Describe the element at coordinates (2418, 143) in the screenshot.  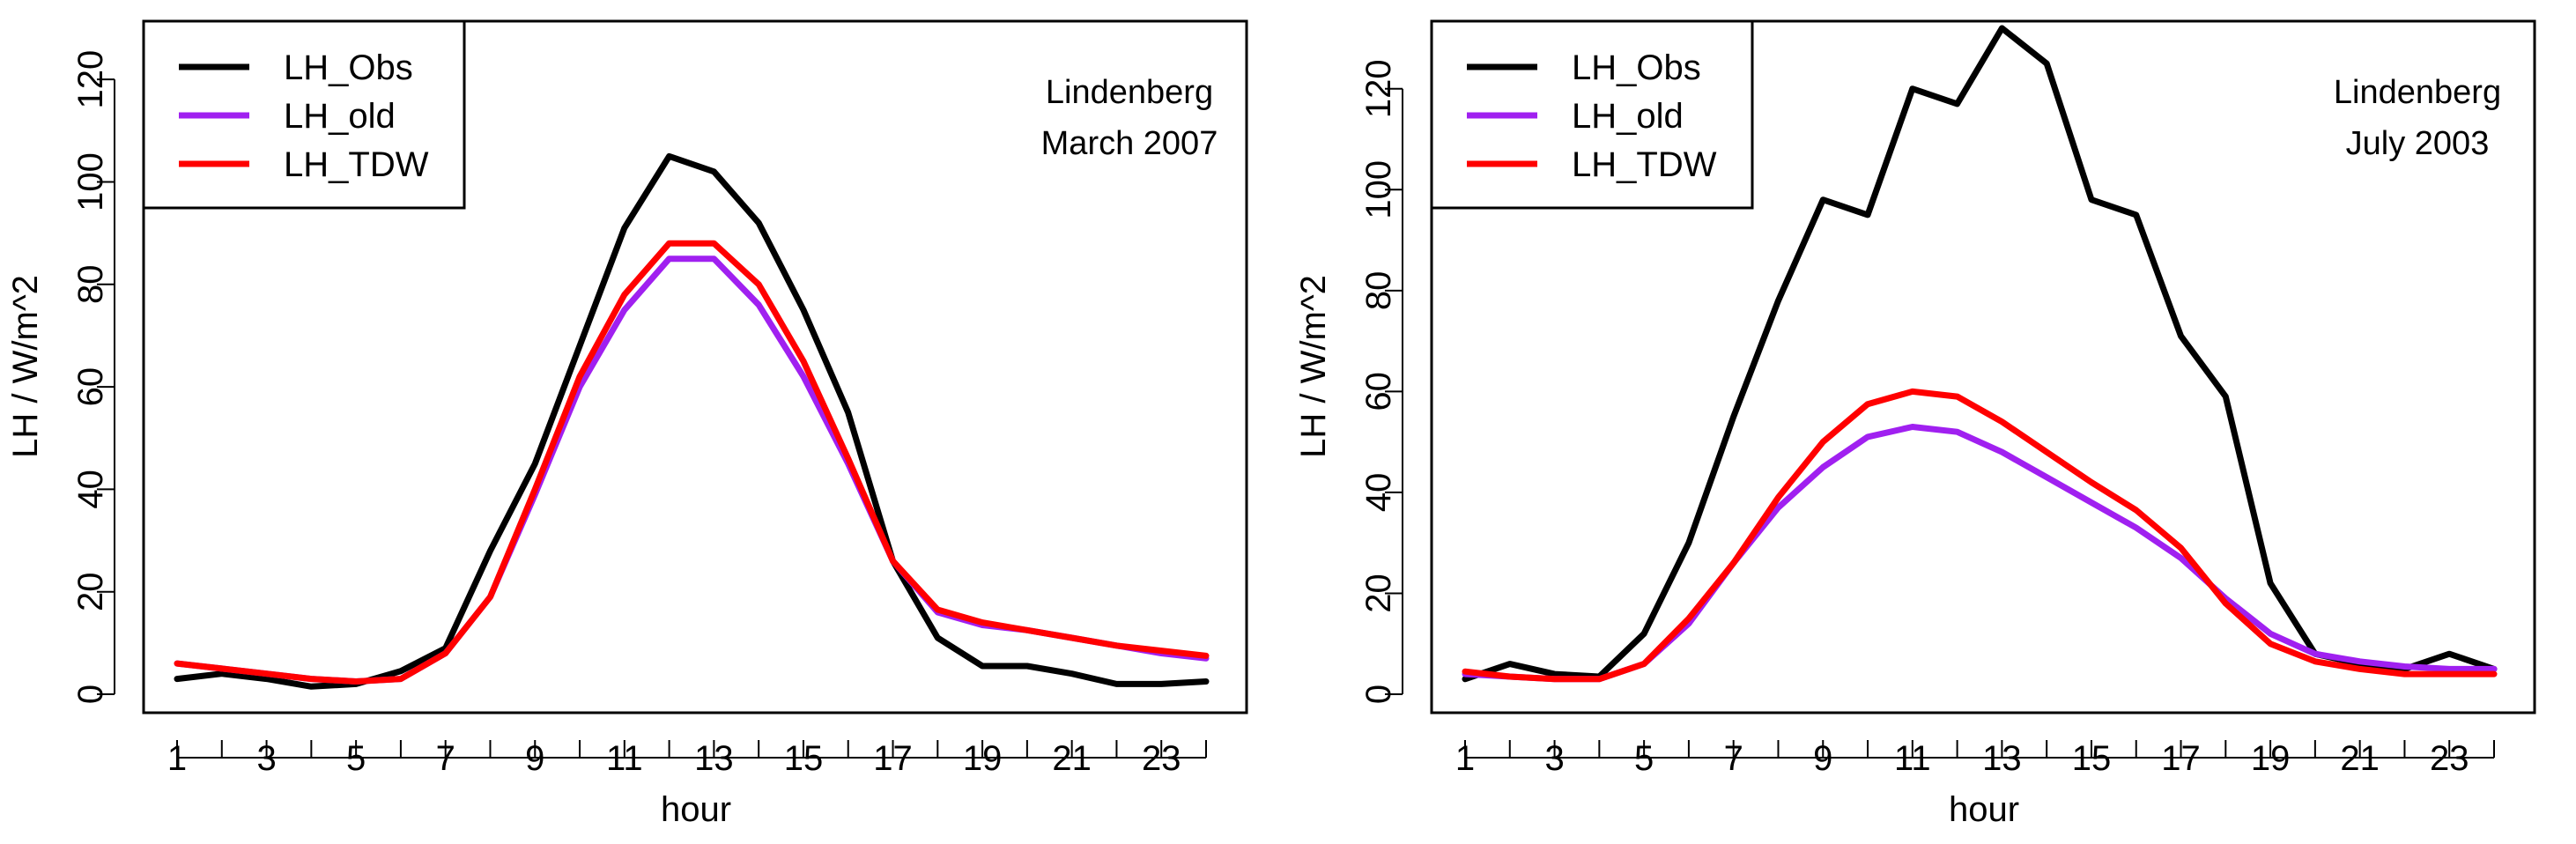
I see `annotation-period: July 2003` at that location.